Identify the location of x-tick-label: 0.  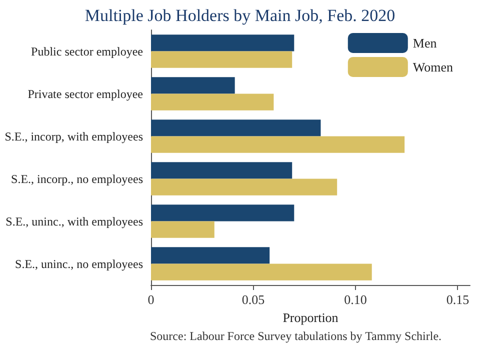
(151, 299).